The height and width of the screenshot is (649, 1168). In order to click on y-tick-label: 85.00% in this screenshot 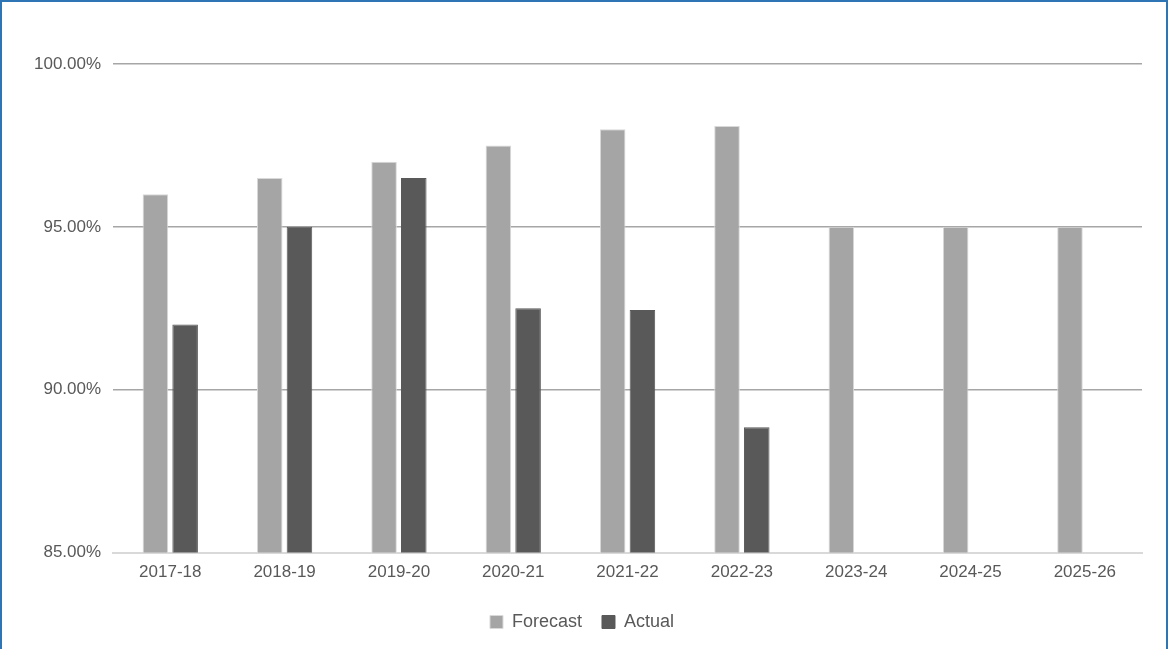, I will do `click(72, 552)`.